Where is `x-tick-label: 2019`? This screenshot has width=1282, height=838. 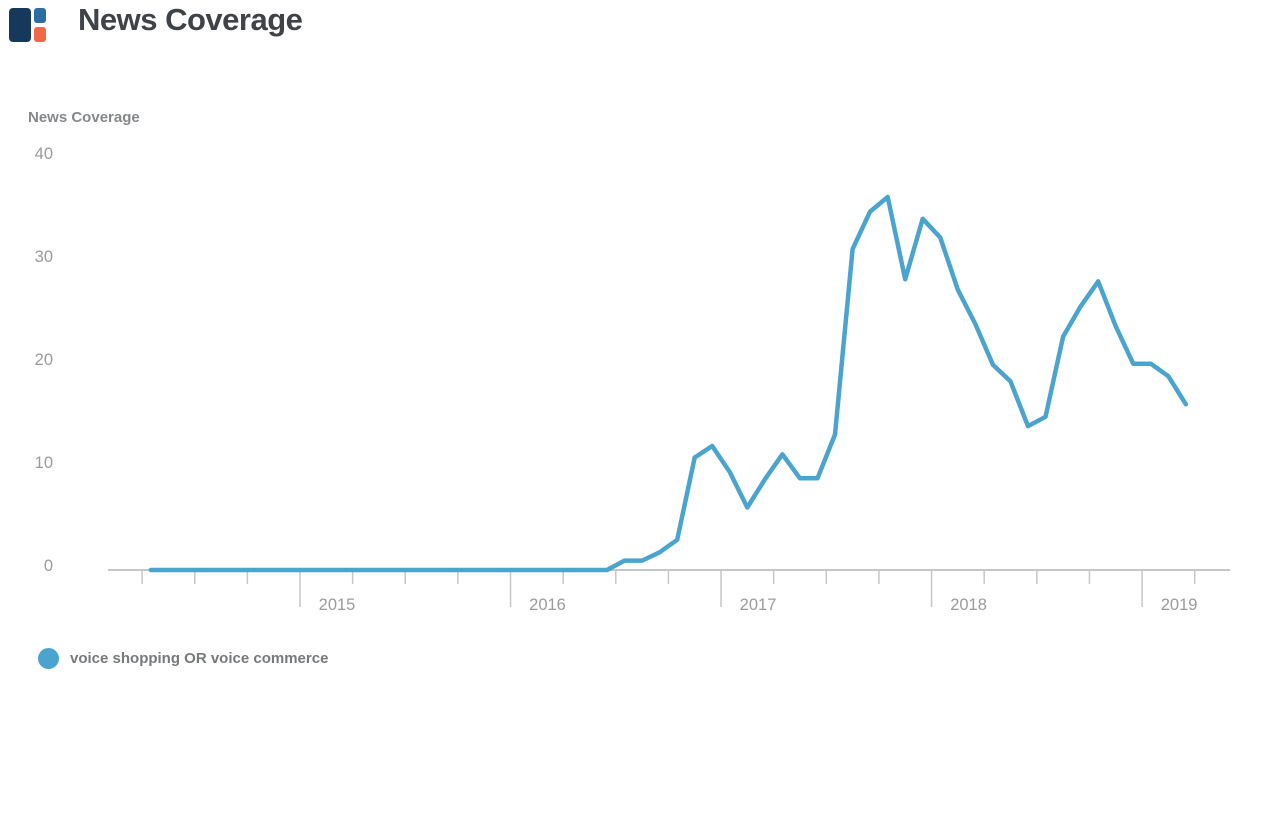 x-tick-label: 2019 is located at coordinates (1179, 605).